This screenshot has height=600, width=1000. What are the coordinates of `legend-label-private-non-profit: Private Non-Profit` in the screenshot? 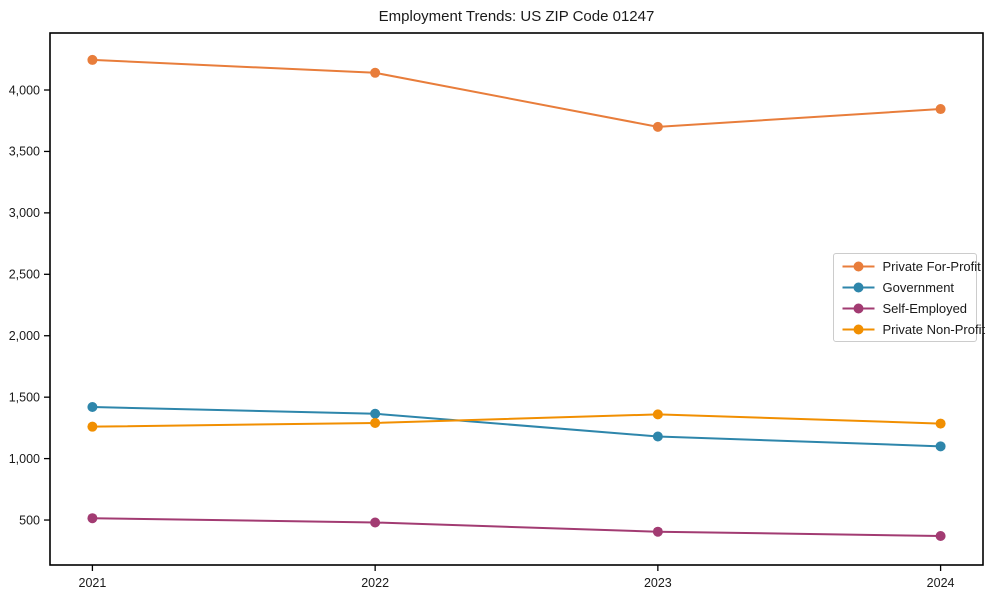 It's located at (934, 329).